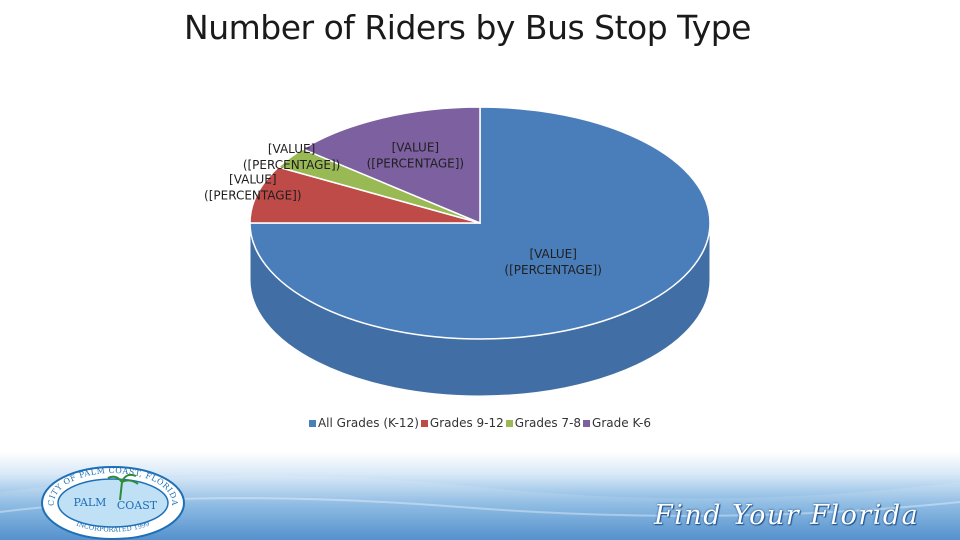 This screenshot has width=960, height=540. I want to click on data-label-all-grades-k-12: [VALUE] ([PERCENTAGE]), so click(553, 262).